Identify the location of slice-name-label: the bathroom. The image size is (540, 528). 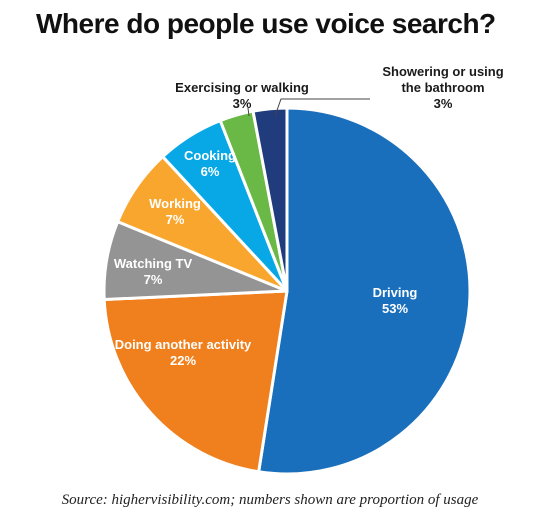
(442, 87).